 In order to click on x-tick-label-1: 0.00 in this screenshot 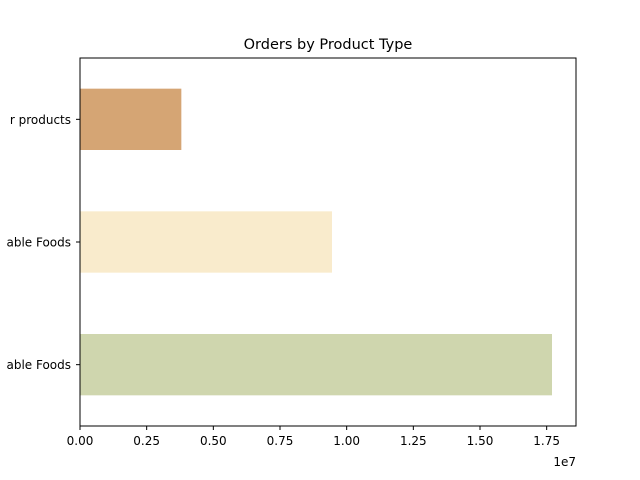, I will do `click(80, 441)`.